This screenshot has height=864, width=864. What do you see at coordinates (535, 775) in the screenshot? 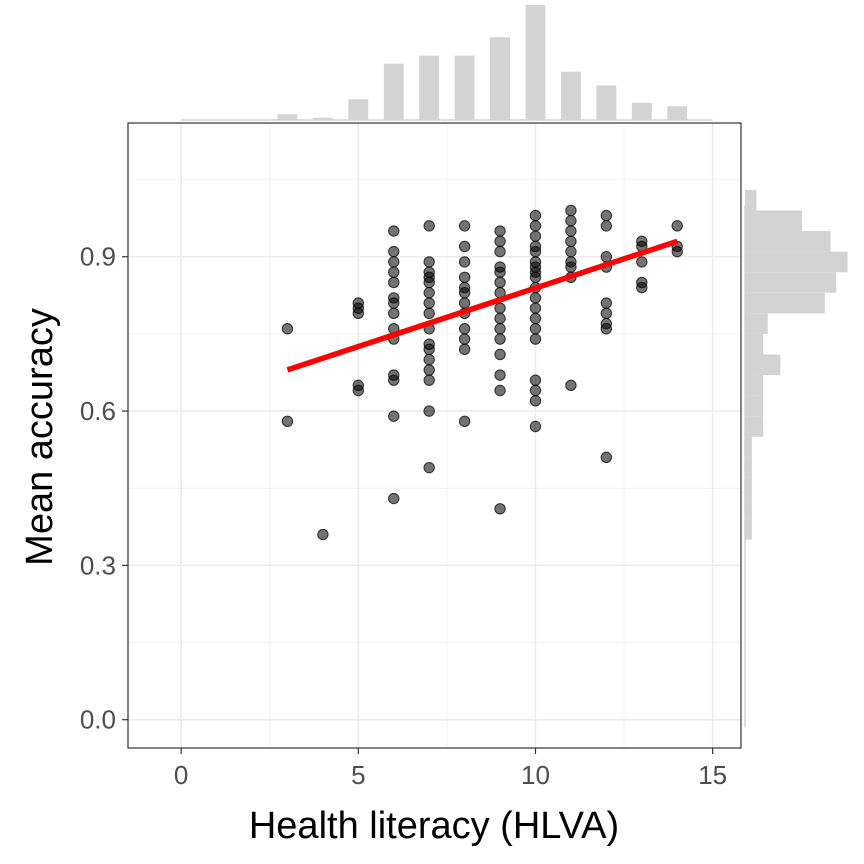
I see `x-tick-label: 10` at bounding box center [535, 775].